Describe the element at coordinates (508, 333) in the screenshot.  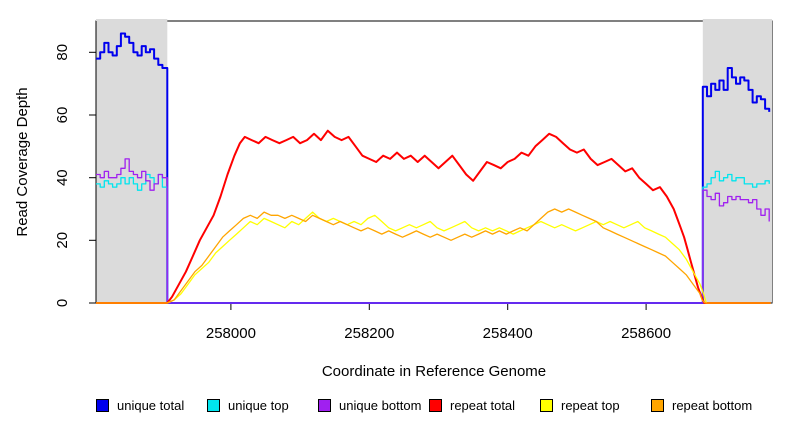
I see `x-tick-label: 258400` at that location.